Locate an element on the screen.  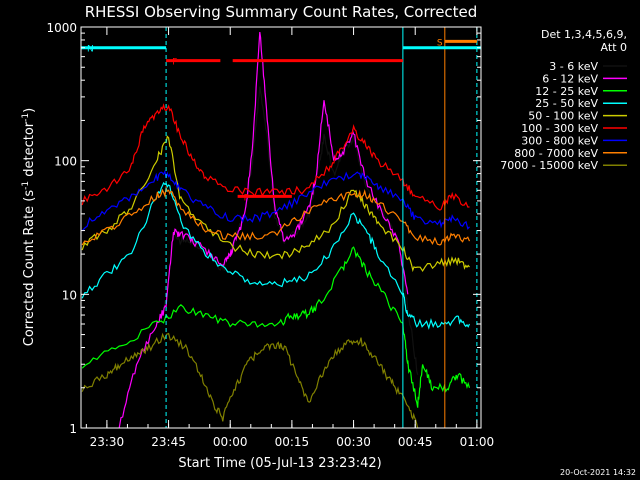
legend-label-2: 12 - 25 keV is located at coordinates (566, 91).